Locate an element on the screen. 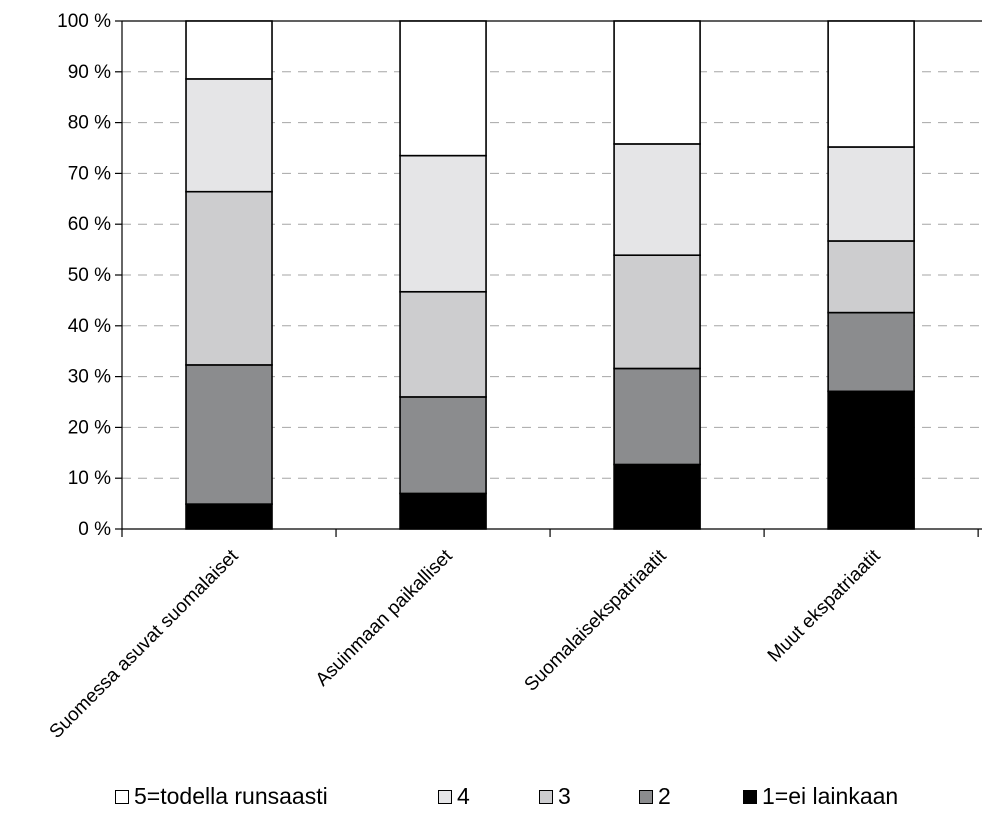  y-tick-label: 10 % is located at coordinates (89, 478).